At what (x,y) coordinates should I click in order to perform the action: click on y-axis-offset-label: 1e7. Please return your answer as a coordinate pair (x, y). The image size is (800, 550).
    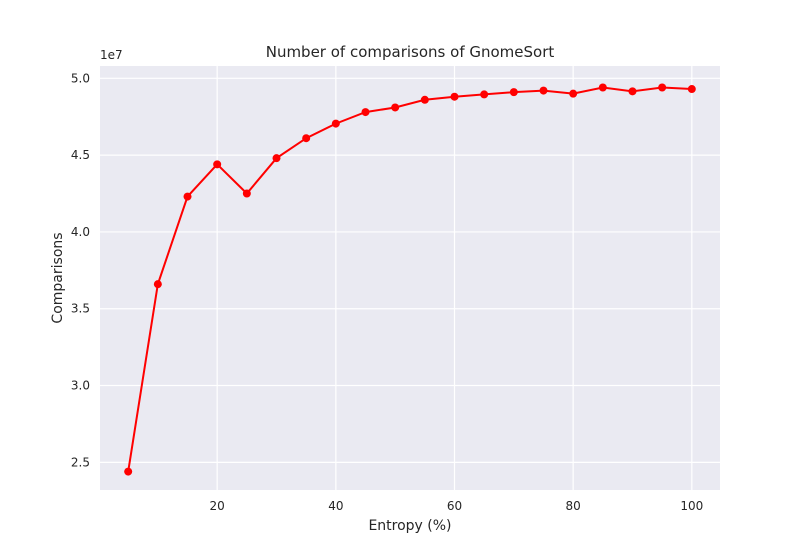
    Looking at the image, I should click on (111, 55).